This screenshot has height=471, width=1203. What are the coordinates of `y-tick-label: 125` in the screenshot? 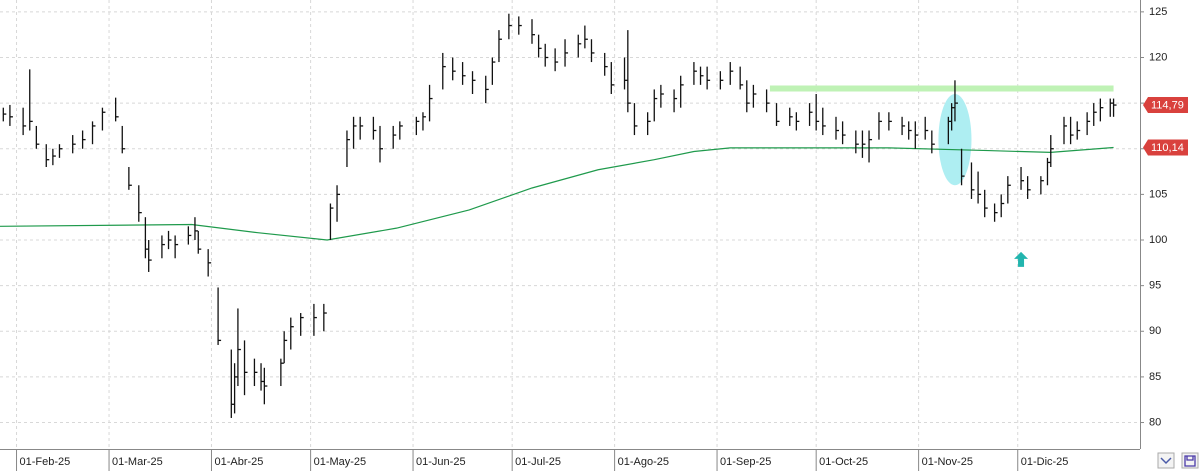 It's located at (1158, 12).